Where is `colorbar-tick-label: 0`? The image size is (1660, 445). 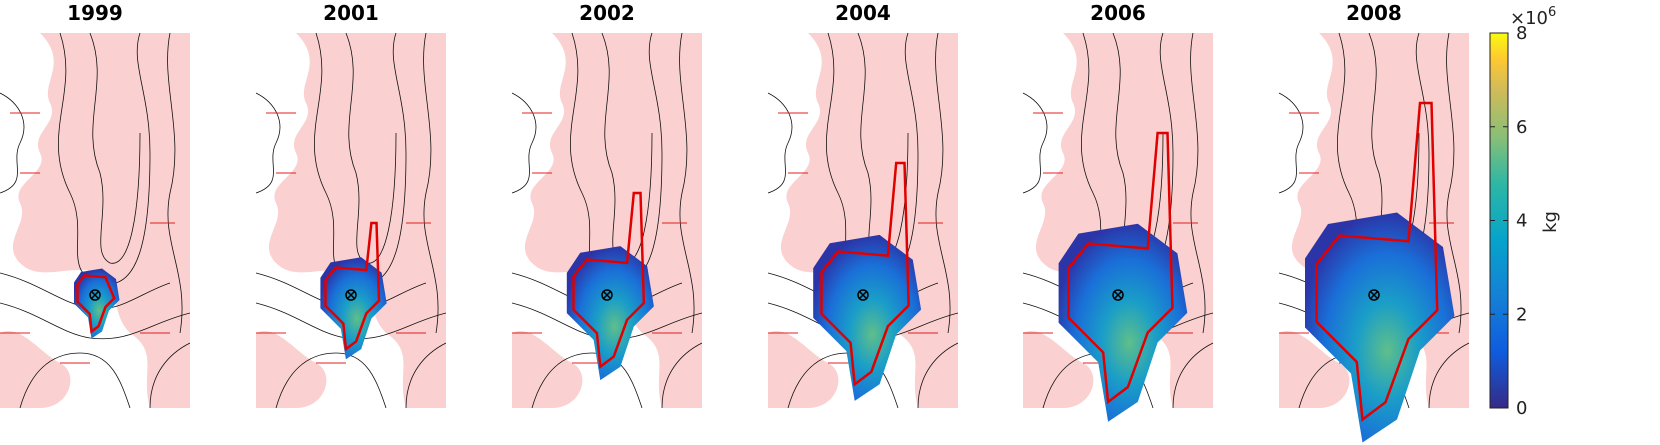 colorbar-tick-label: 0 is located at coordinates (1521, 408).